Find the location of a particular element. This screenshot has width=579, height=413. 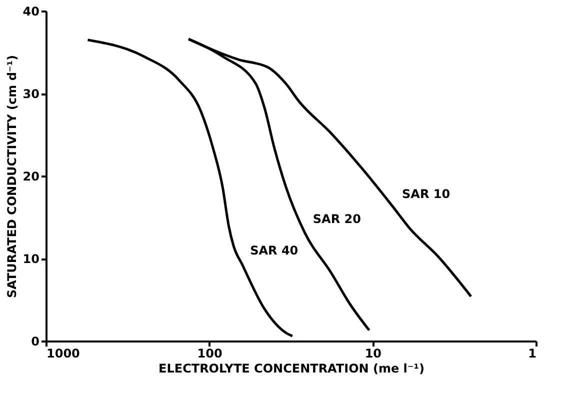

series-label: SAR 20 is located at coordinates (336, 219).